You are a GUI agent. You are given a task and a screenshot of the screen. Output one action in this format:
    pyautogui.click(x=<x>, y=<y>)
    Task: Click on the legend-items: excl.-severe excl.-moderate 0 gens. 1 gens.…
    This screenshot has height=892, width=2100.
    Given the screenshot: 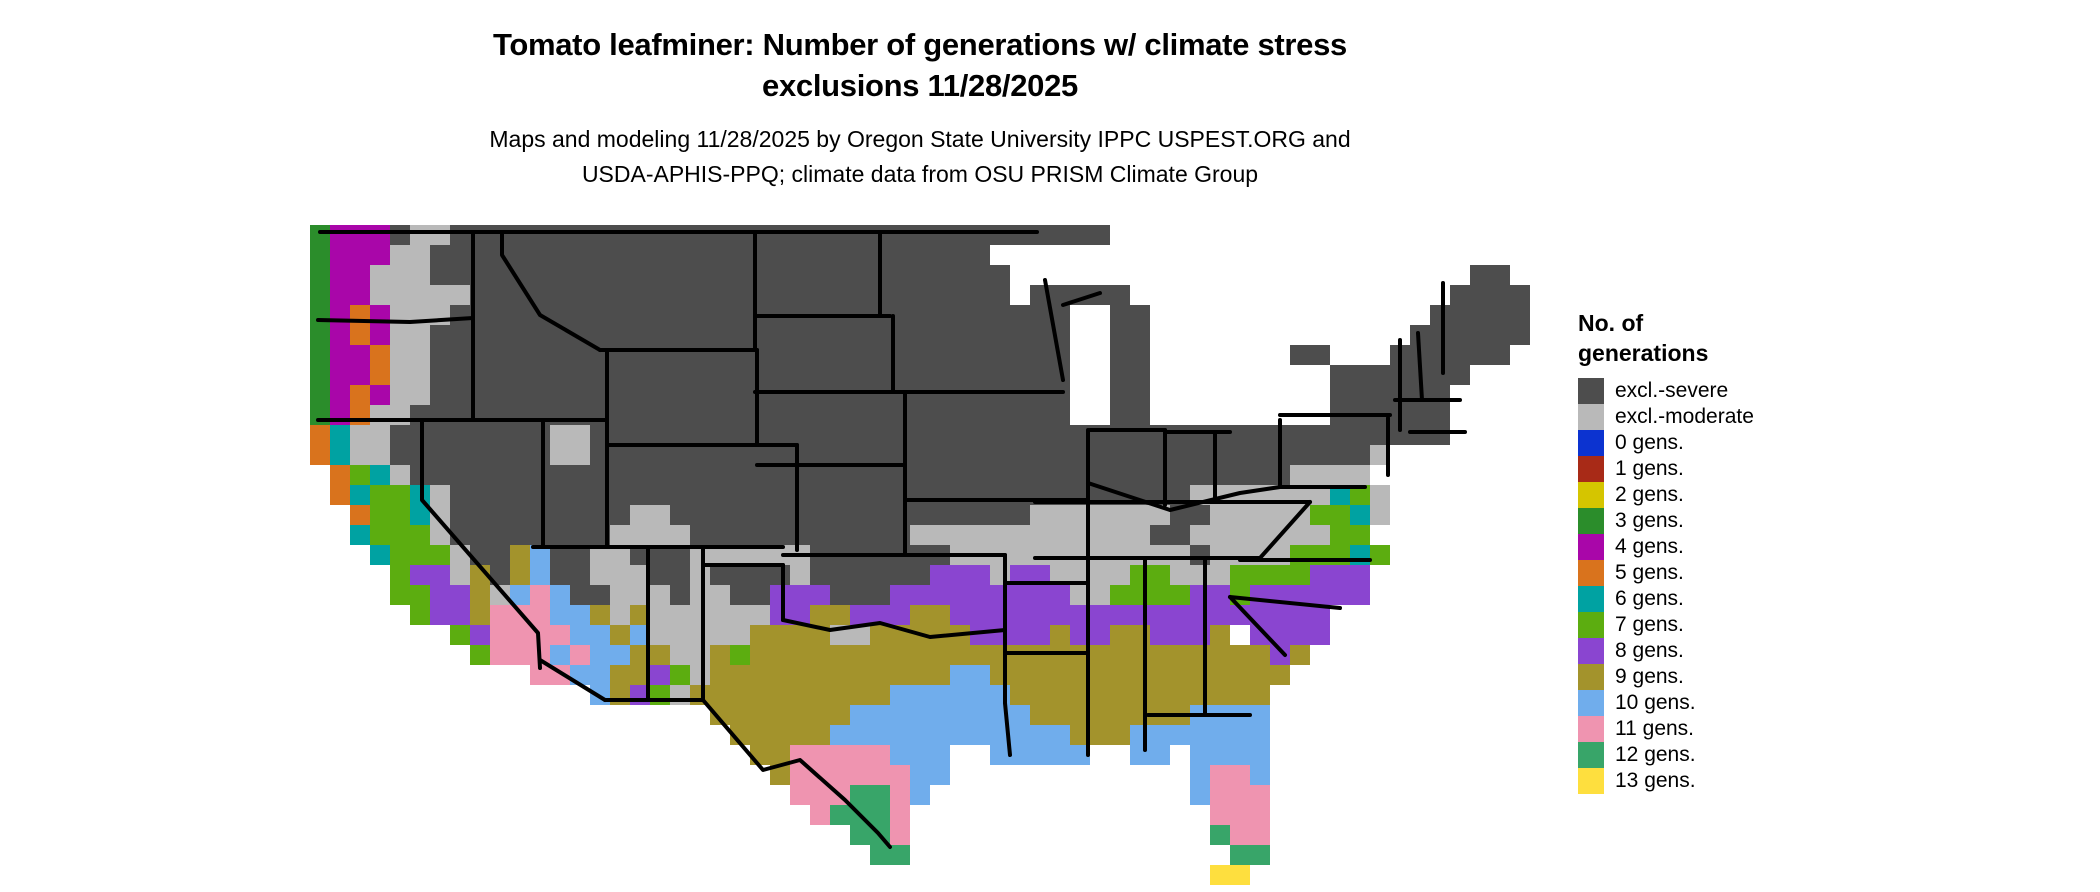 What is the action you would take?
    pyautogui.click(x=1728, y=586)
    